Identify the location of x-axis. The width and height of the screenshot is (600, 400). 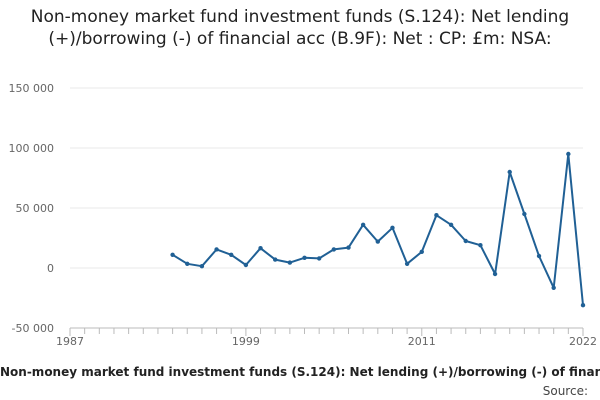
(326, 331).